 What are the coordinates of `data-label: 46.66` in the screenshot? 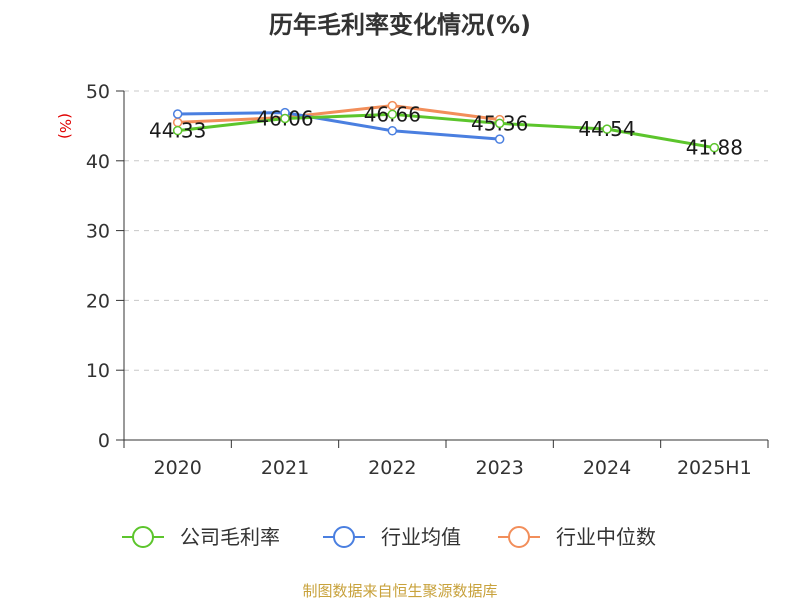 It's located at (392, 114).